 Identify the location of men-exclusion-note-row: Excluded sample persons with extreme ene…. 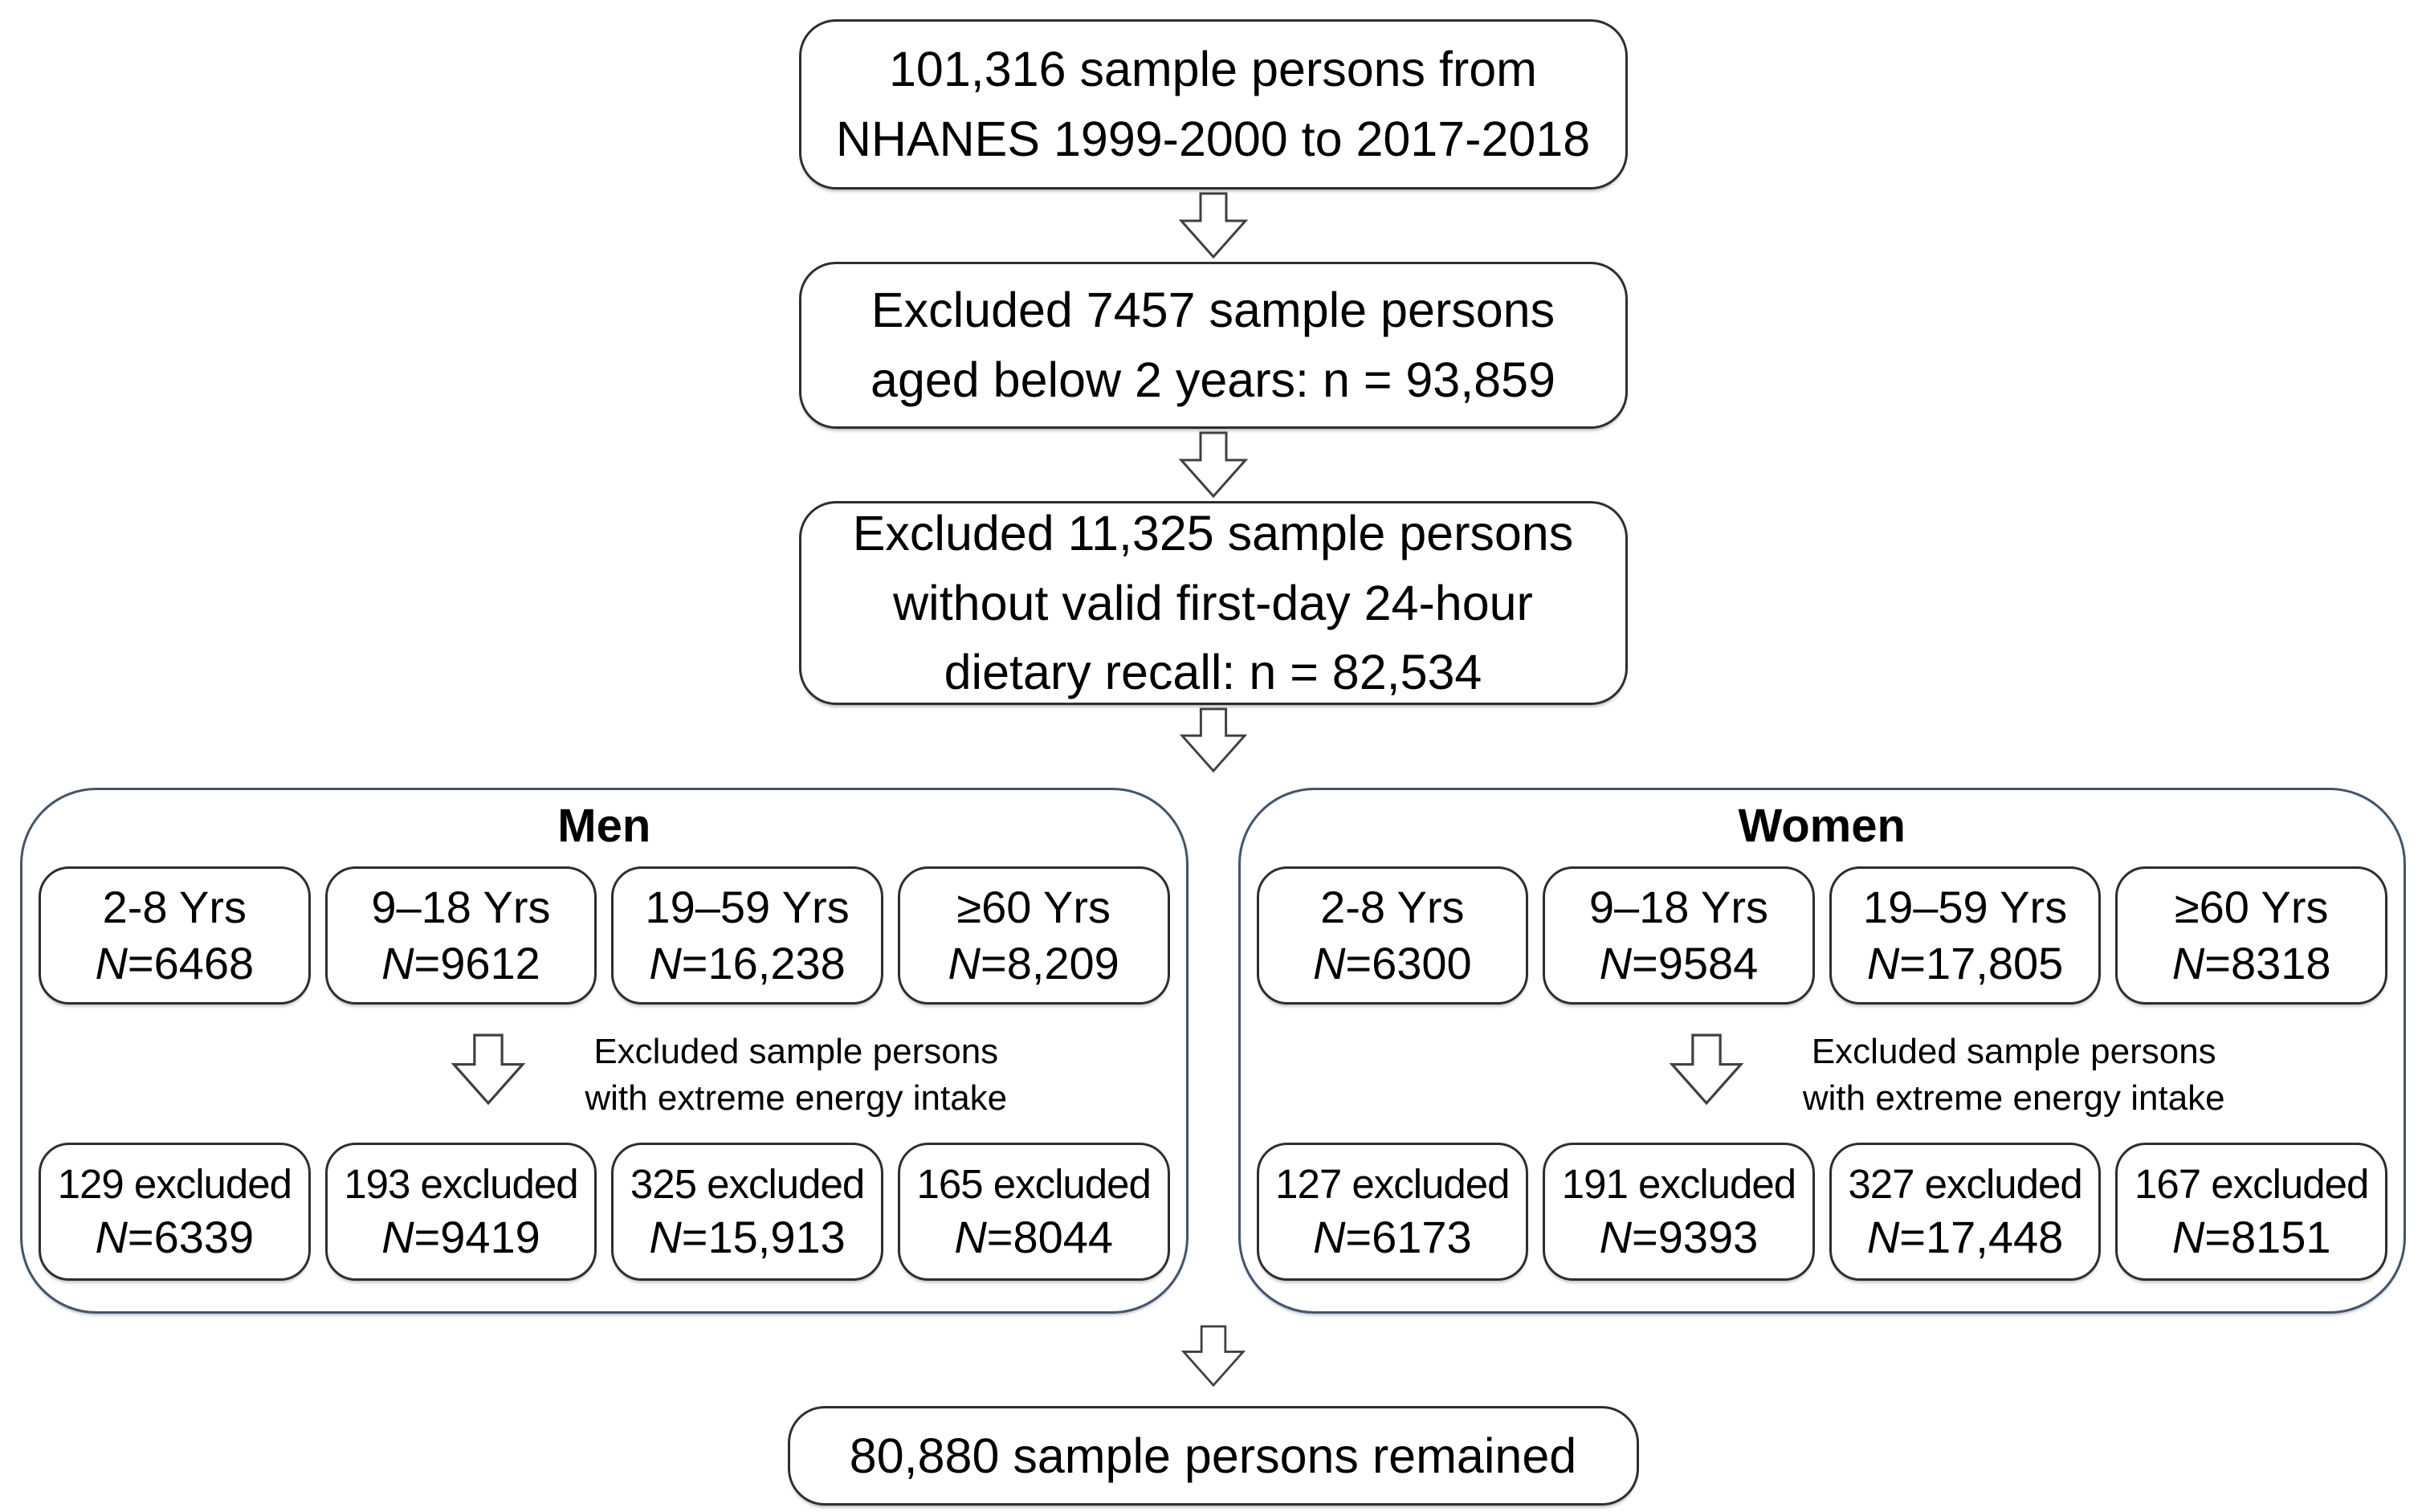
(604, 1076).